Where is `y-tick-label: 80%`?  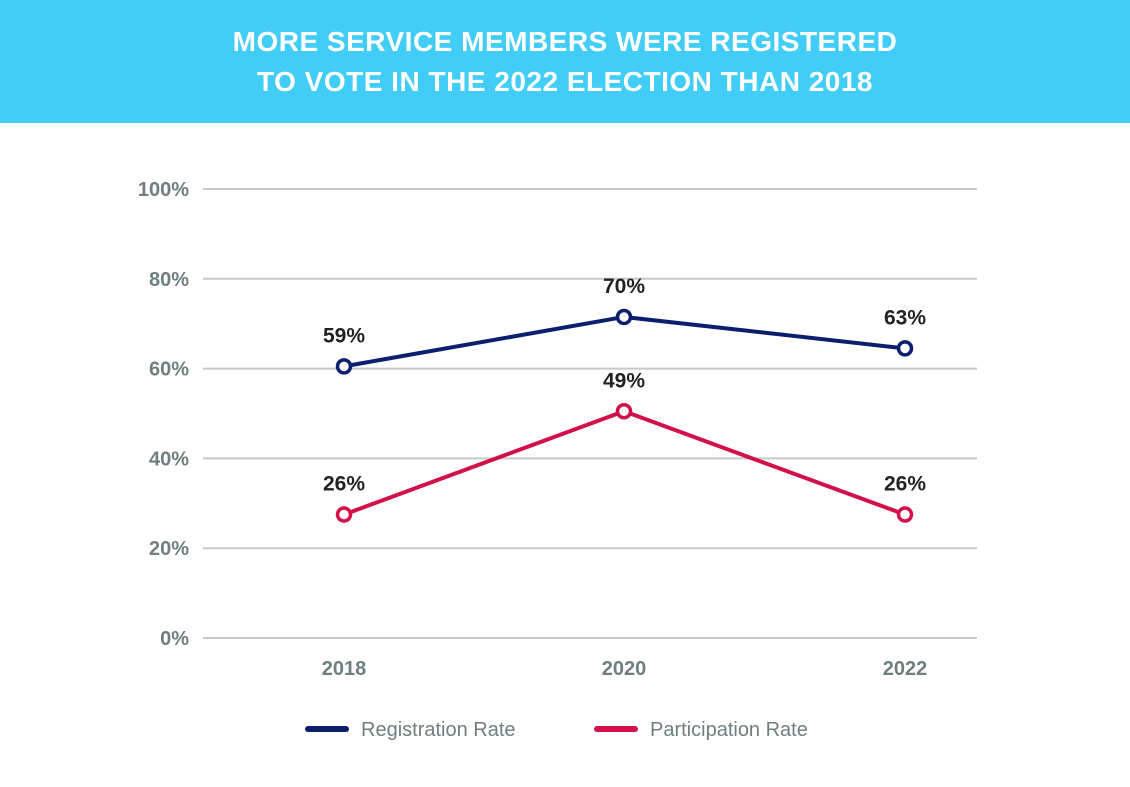 y-tick-label: 80% is located at coordinates (169, 280).